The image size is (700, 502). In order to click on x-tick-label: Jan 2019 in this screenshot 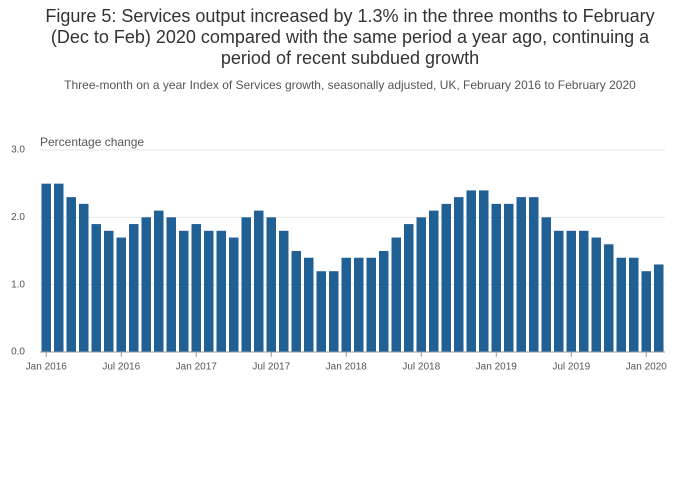, I will do `click(497, 367)`.